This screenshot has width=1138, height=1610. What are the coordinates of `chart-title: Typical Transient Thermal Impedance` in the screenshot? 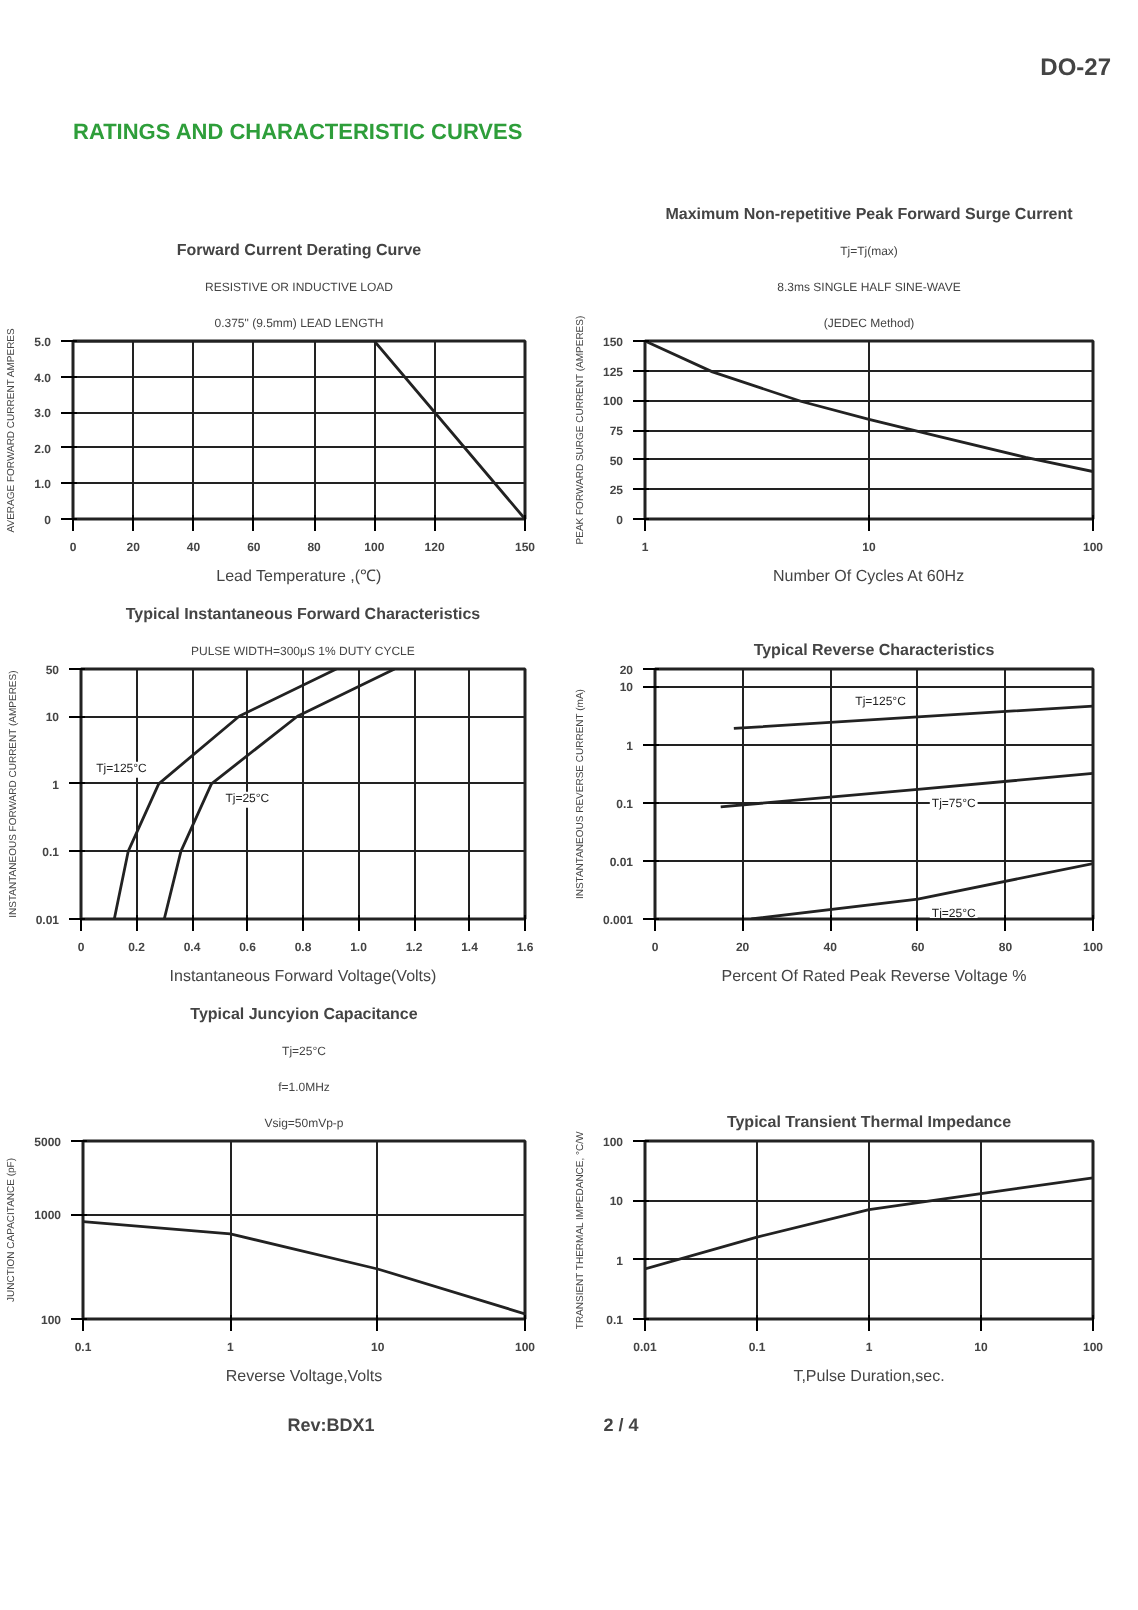 It's located at (869, 1122).